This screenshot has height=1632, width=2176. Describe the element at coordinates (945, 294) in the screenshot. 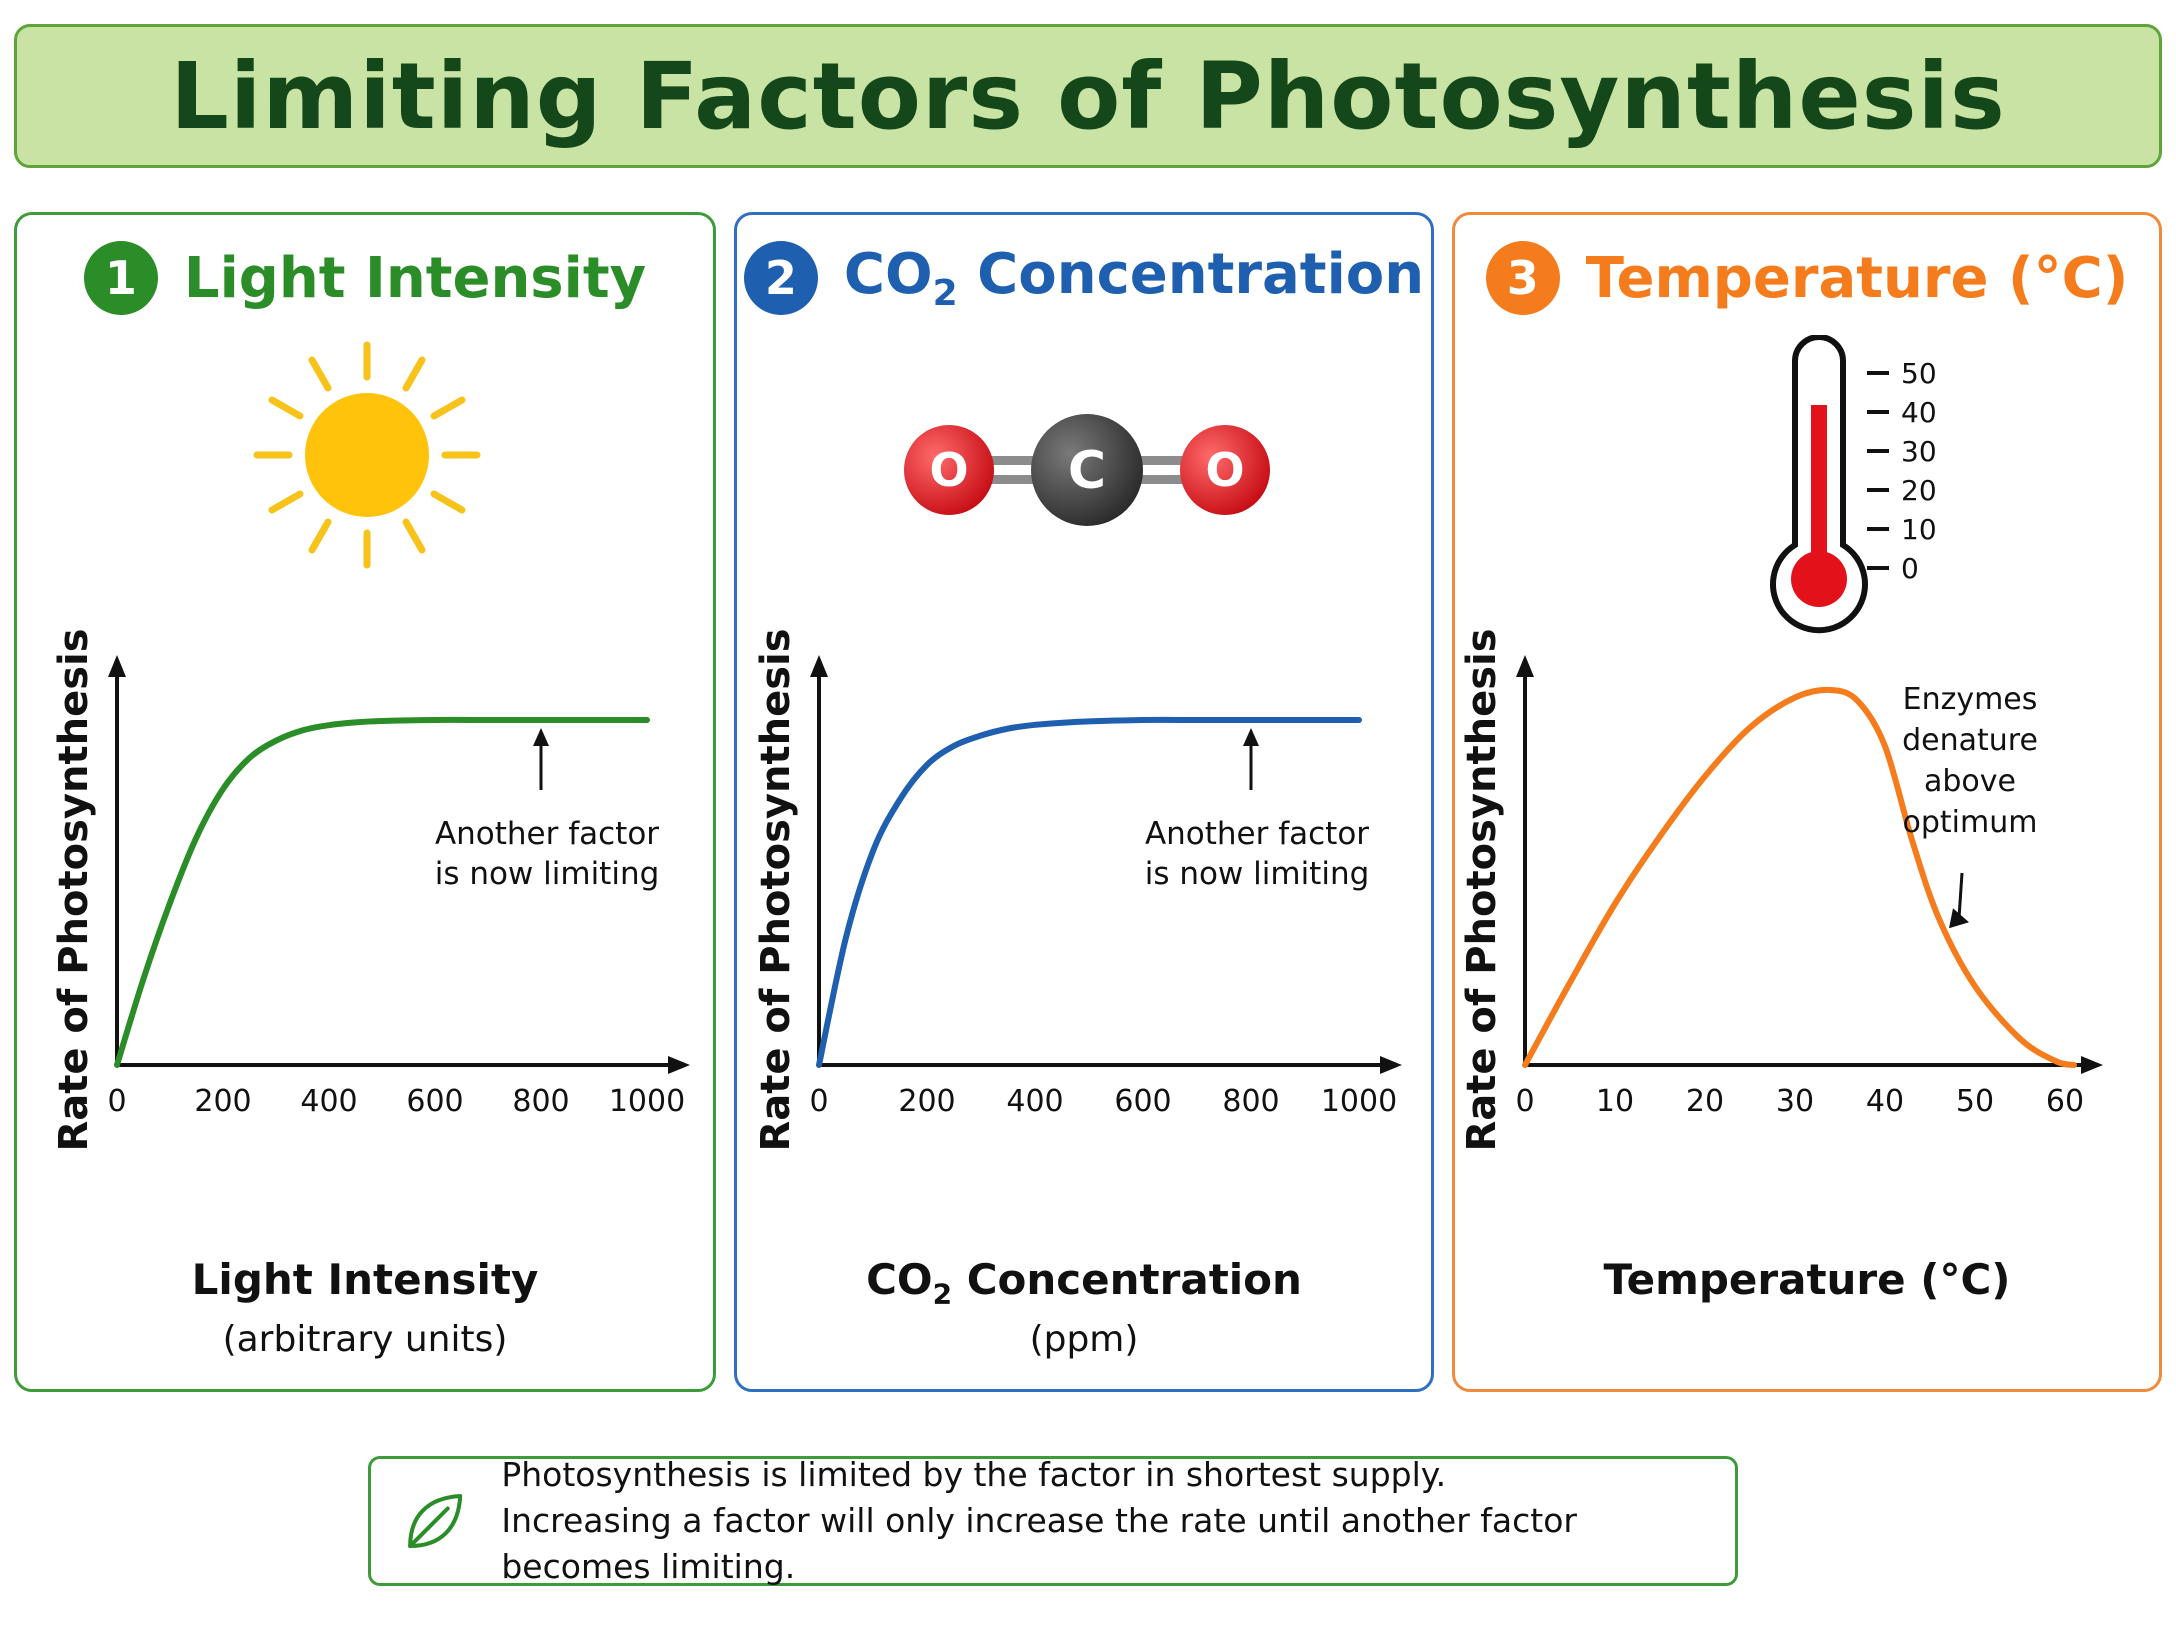

I see `title-subscript: 2` at that location.